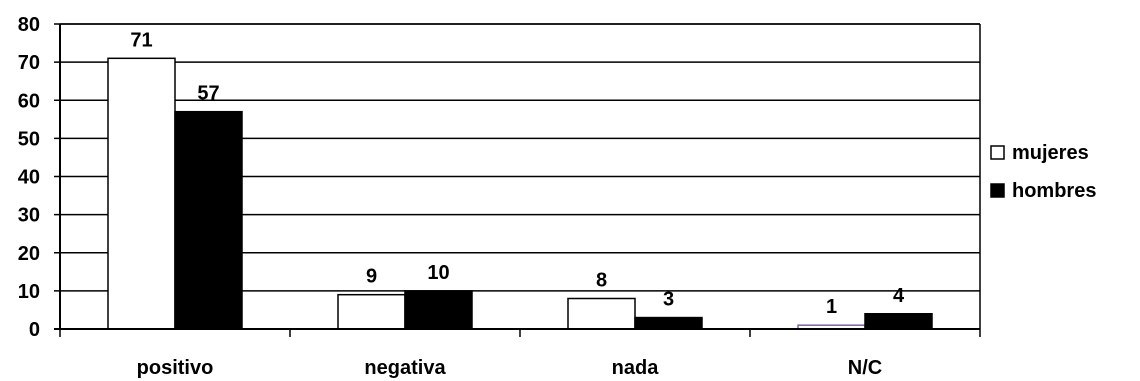 The image size is (1140, 381). Describe the element at coordinates (1054, 191) in the screenshot. I see `legend-label-hombres: hombres` at that location.